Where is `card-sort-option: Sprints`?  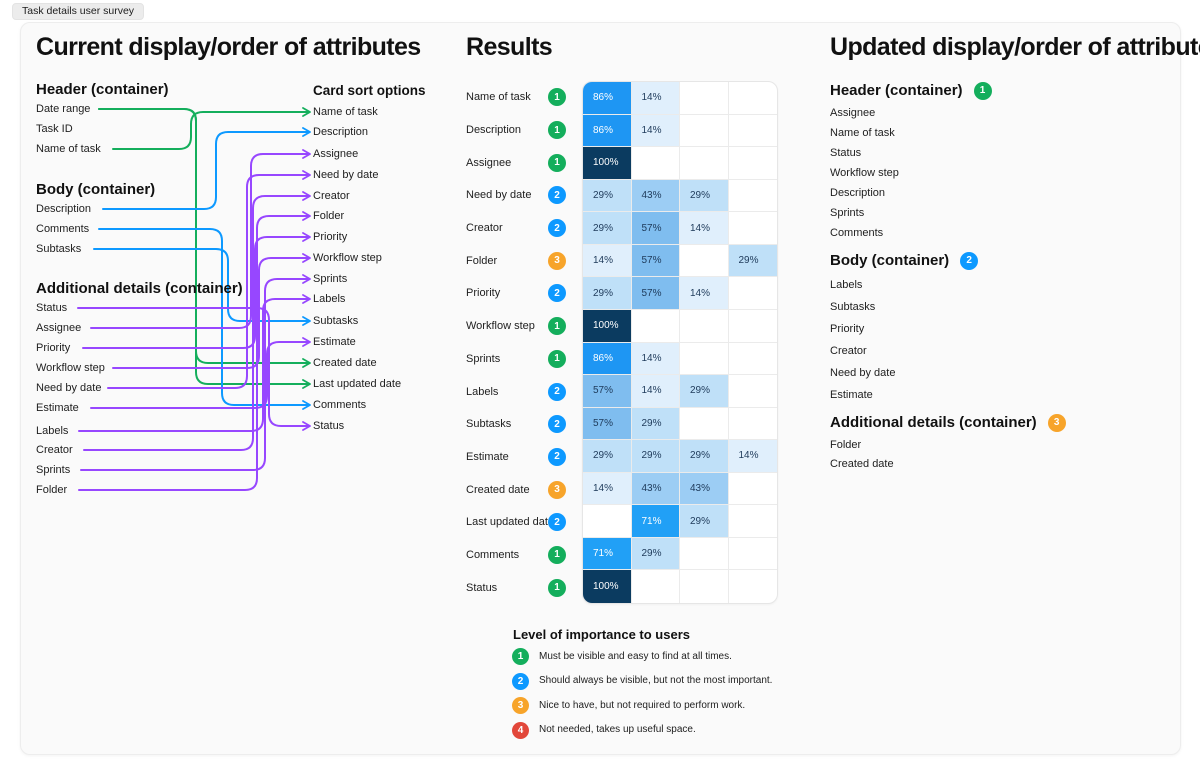
card-sort-option: Sprints is located at coordinates (330, 279).